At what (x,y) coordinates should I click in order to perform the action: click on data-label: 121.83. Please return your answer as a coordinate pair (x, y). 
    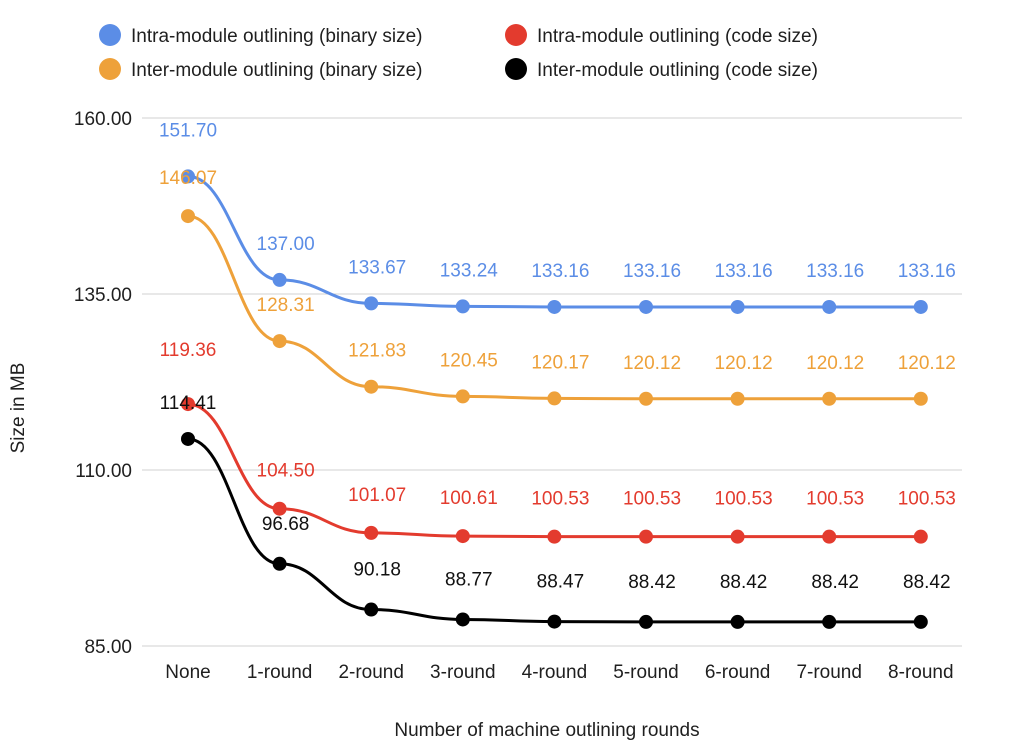
    Looking at the image, I should click on (377, 351).